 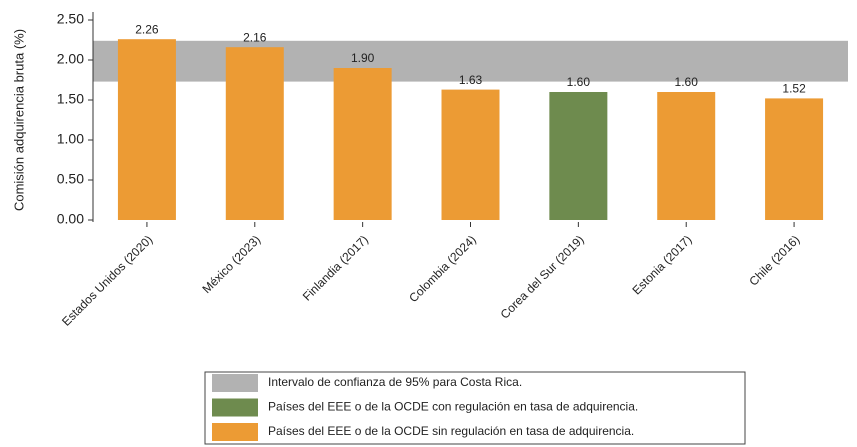 What do you see at coordinates (107, 280) in the screenshot?
I see `x-tick-label: Estados Unidos (2020)` at bounding box center [107, 280].